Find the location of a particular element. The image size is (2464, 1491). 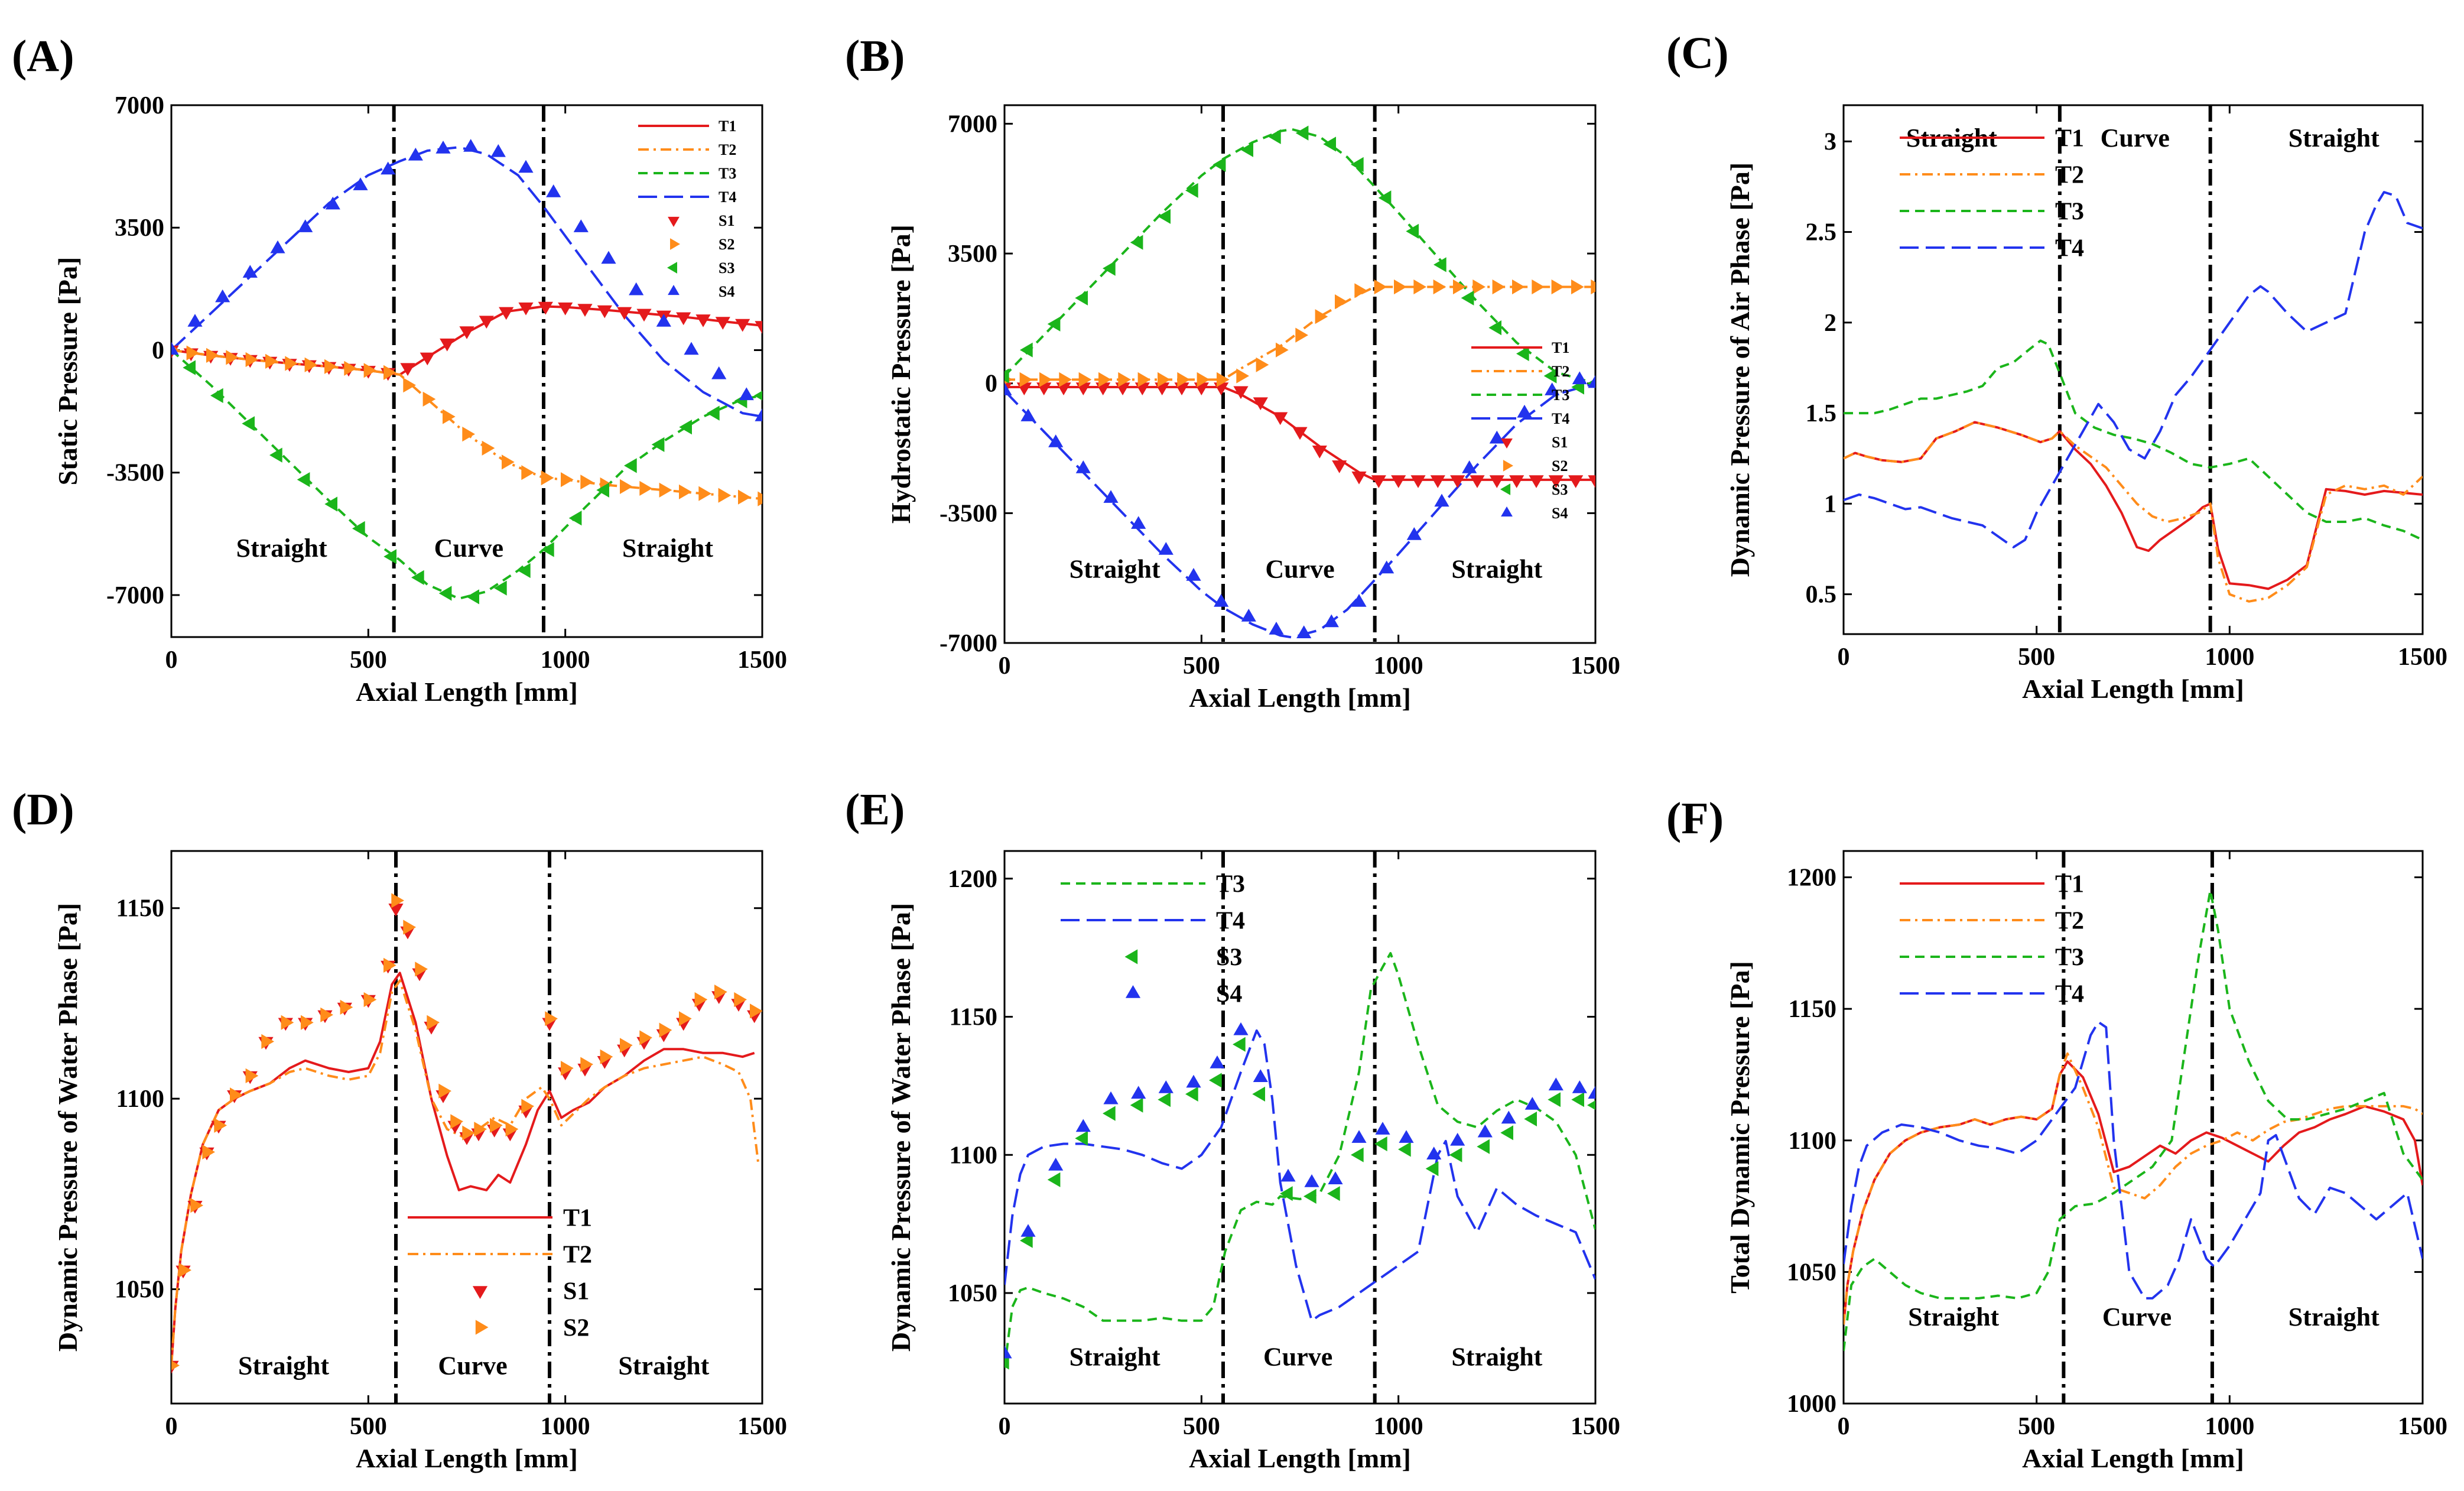

legend: T1 T2 T3 T4 is located at coordinates (1992, 194).